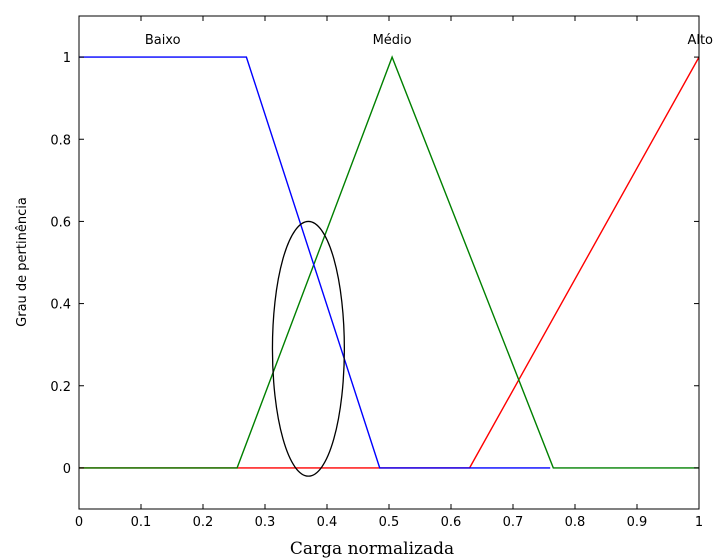 This screenshot has width=713, height=559. Describe the element at coordinates (700, 40) in the screenshot. I see `mf-label-alto: Alto` at that location.